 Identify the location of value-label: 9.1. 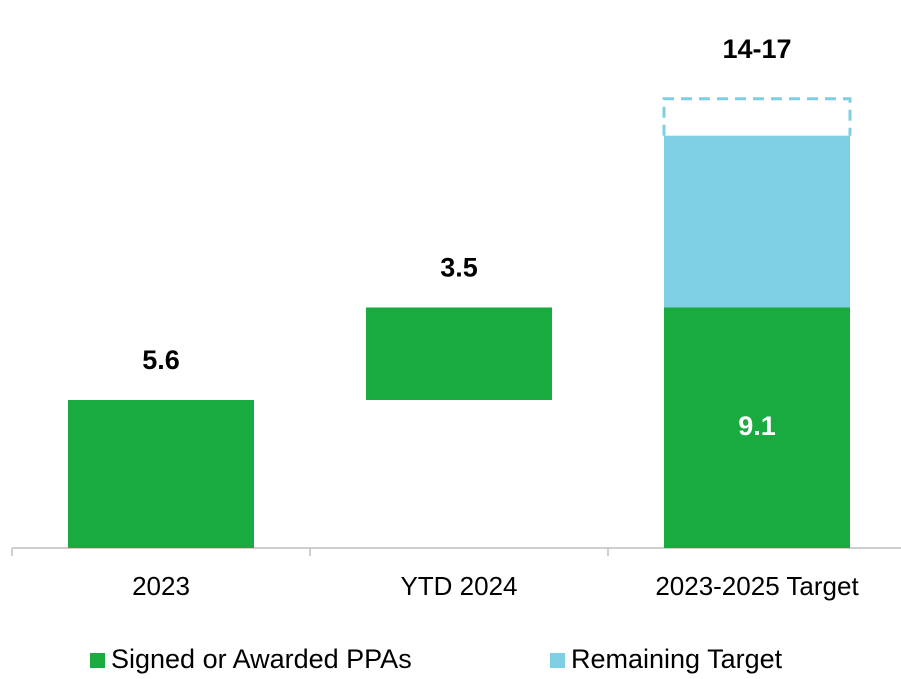
(757, 426).